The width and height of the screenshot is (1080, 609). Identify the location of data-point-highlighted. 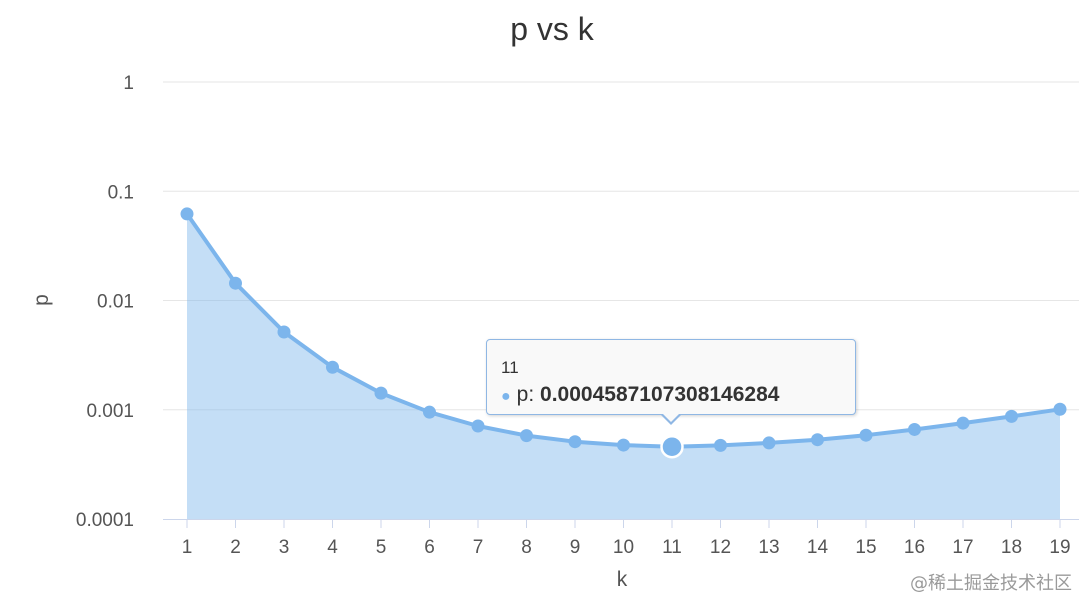
(672, 446).